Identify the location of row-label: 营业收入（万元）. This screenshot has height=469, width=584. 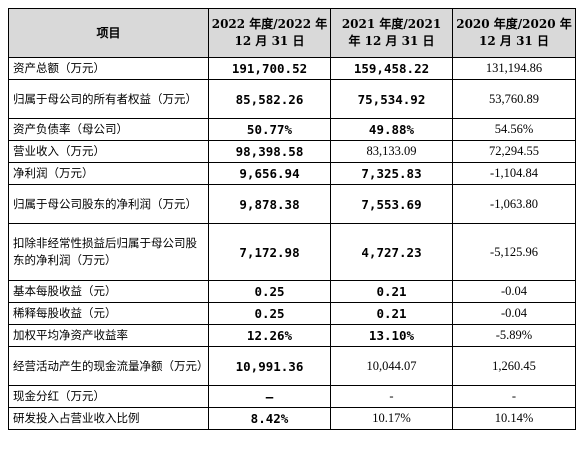
(108, 151).